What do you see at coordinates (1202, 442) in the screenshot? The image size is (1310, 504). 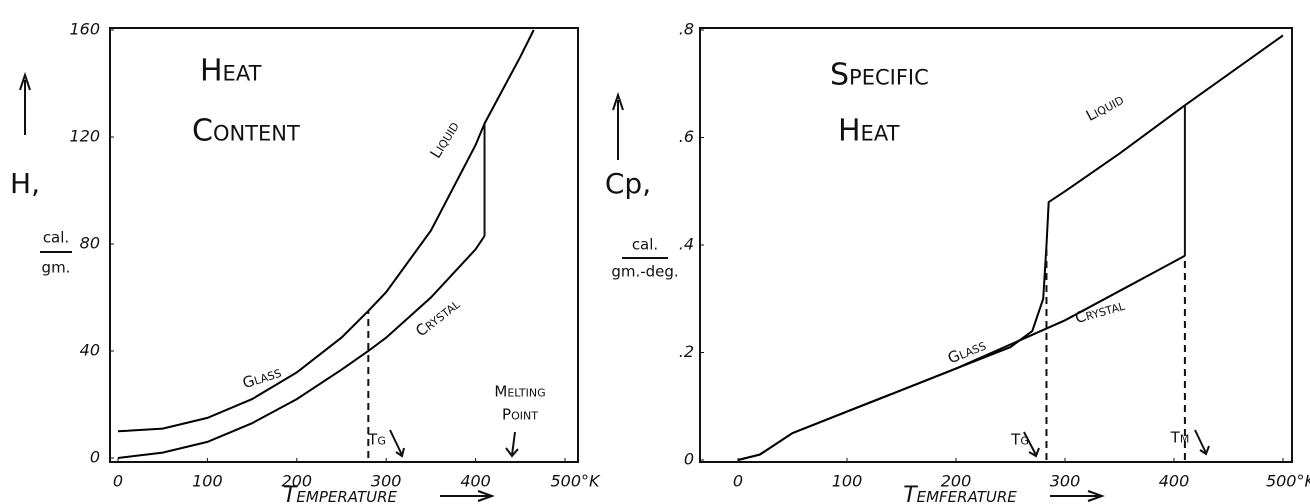 I see `tm-arrow` at bounding box center [1202, 442].